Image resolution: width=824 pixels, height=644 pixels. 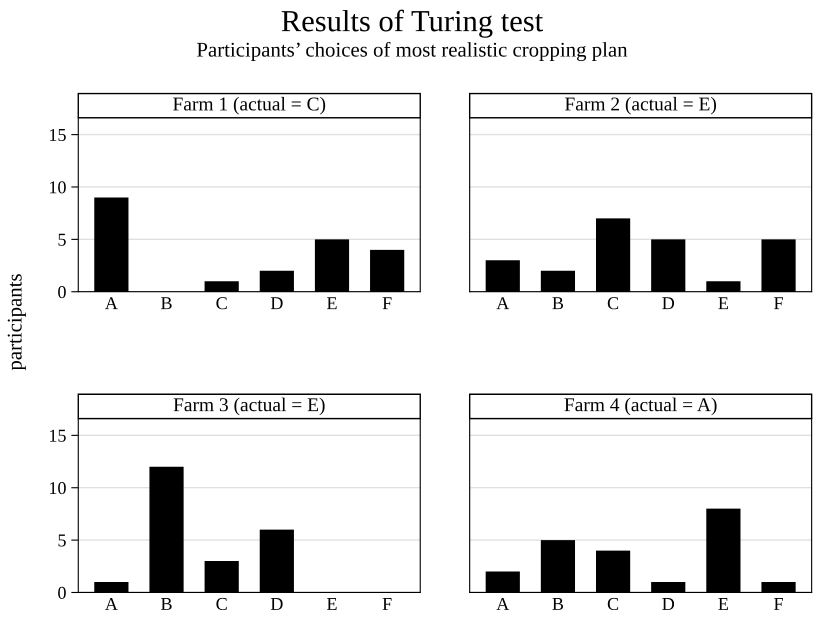 What do you see at coordinates (640, 407) in the screenshot?
I see `chart-title: Farm 4 (actual = A)` at bounding box center [640, 407].